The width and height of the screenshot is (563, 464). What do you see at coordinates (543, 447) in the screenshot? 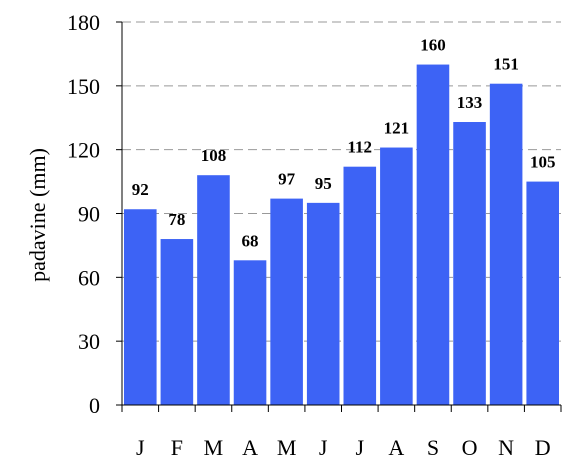
I see `x-tick-label: D` at bounding box center [543, 447].